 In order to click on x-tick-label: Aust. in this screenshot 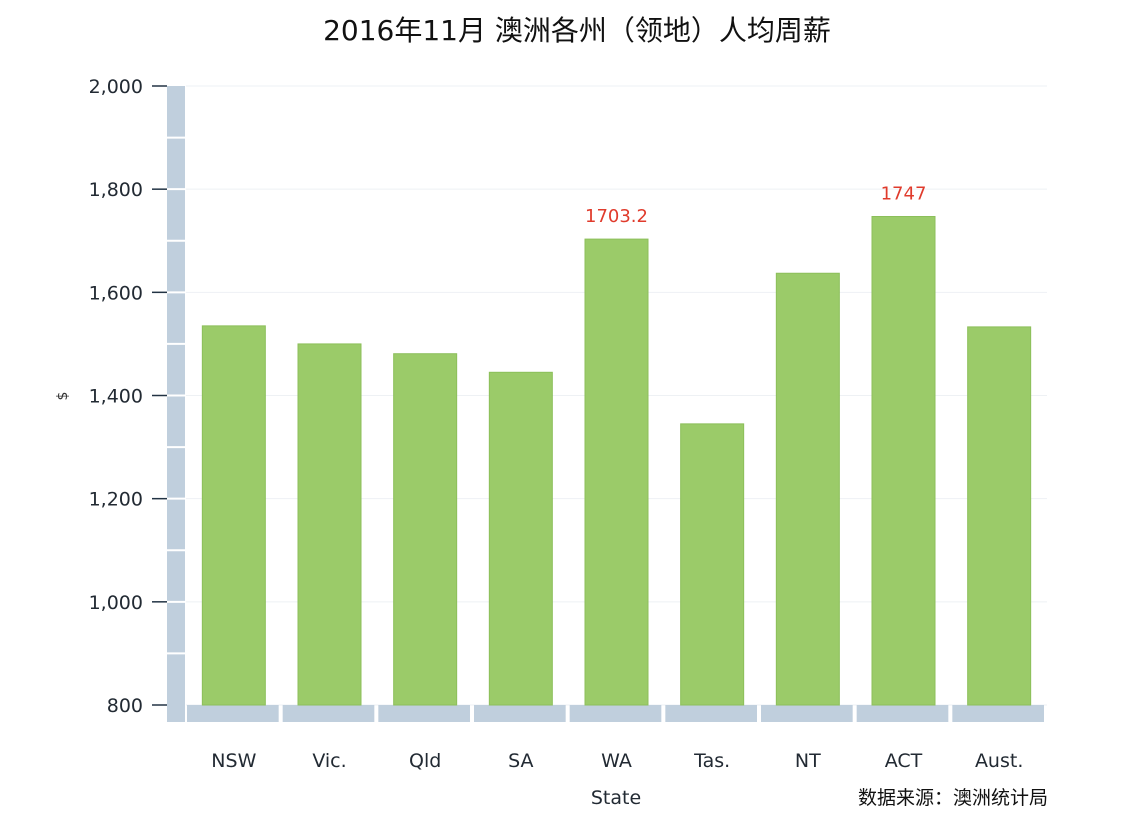, I will do `click(999, 761)`.